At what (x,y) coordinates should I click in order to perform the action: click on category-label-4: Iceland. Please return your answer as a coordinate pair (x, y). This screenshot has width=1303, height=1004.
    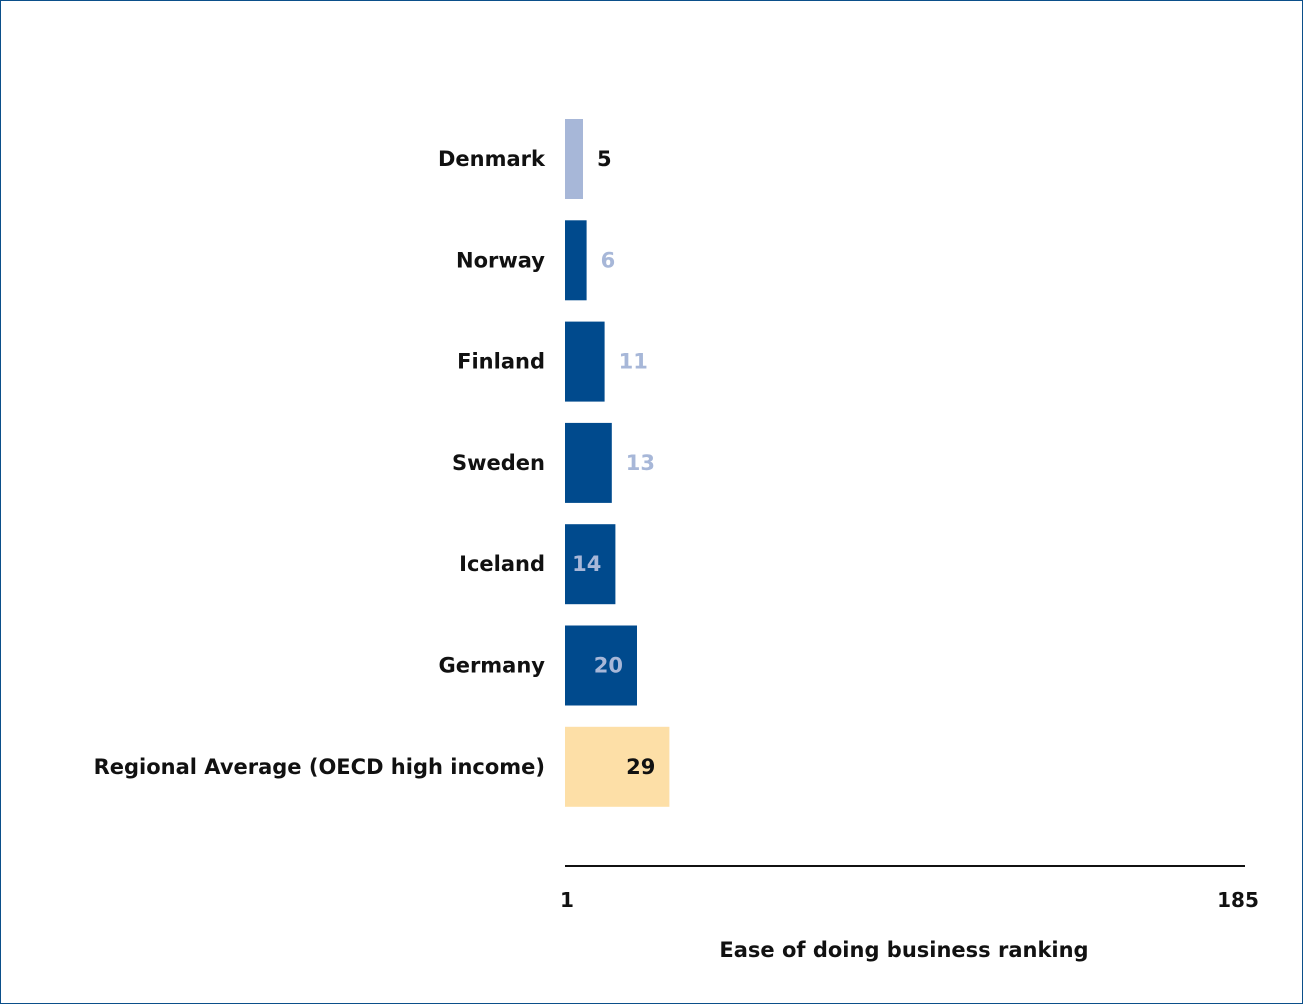
    Looking at the image, I should click on (502, 564).